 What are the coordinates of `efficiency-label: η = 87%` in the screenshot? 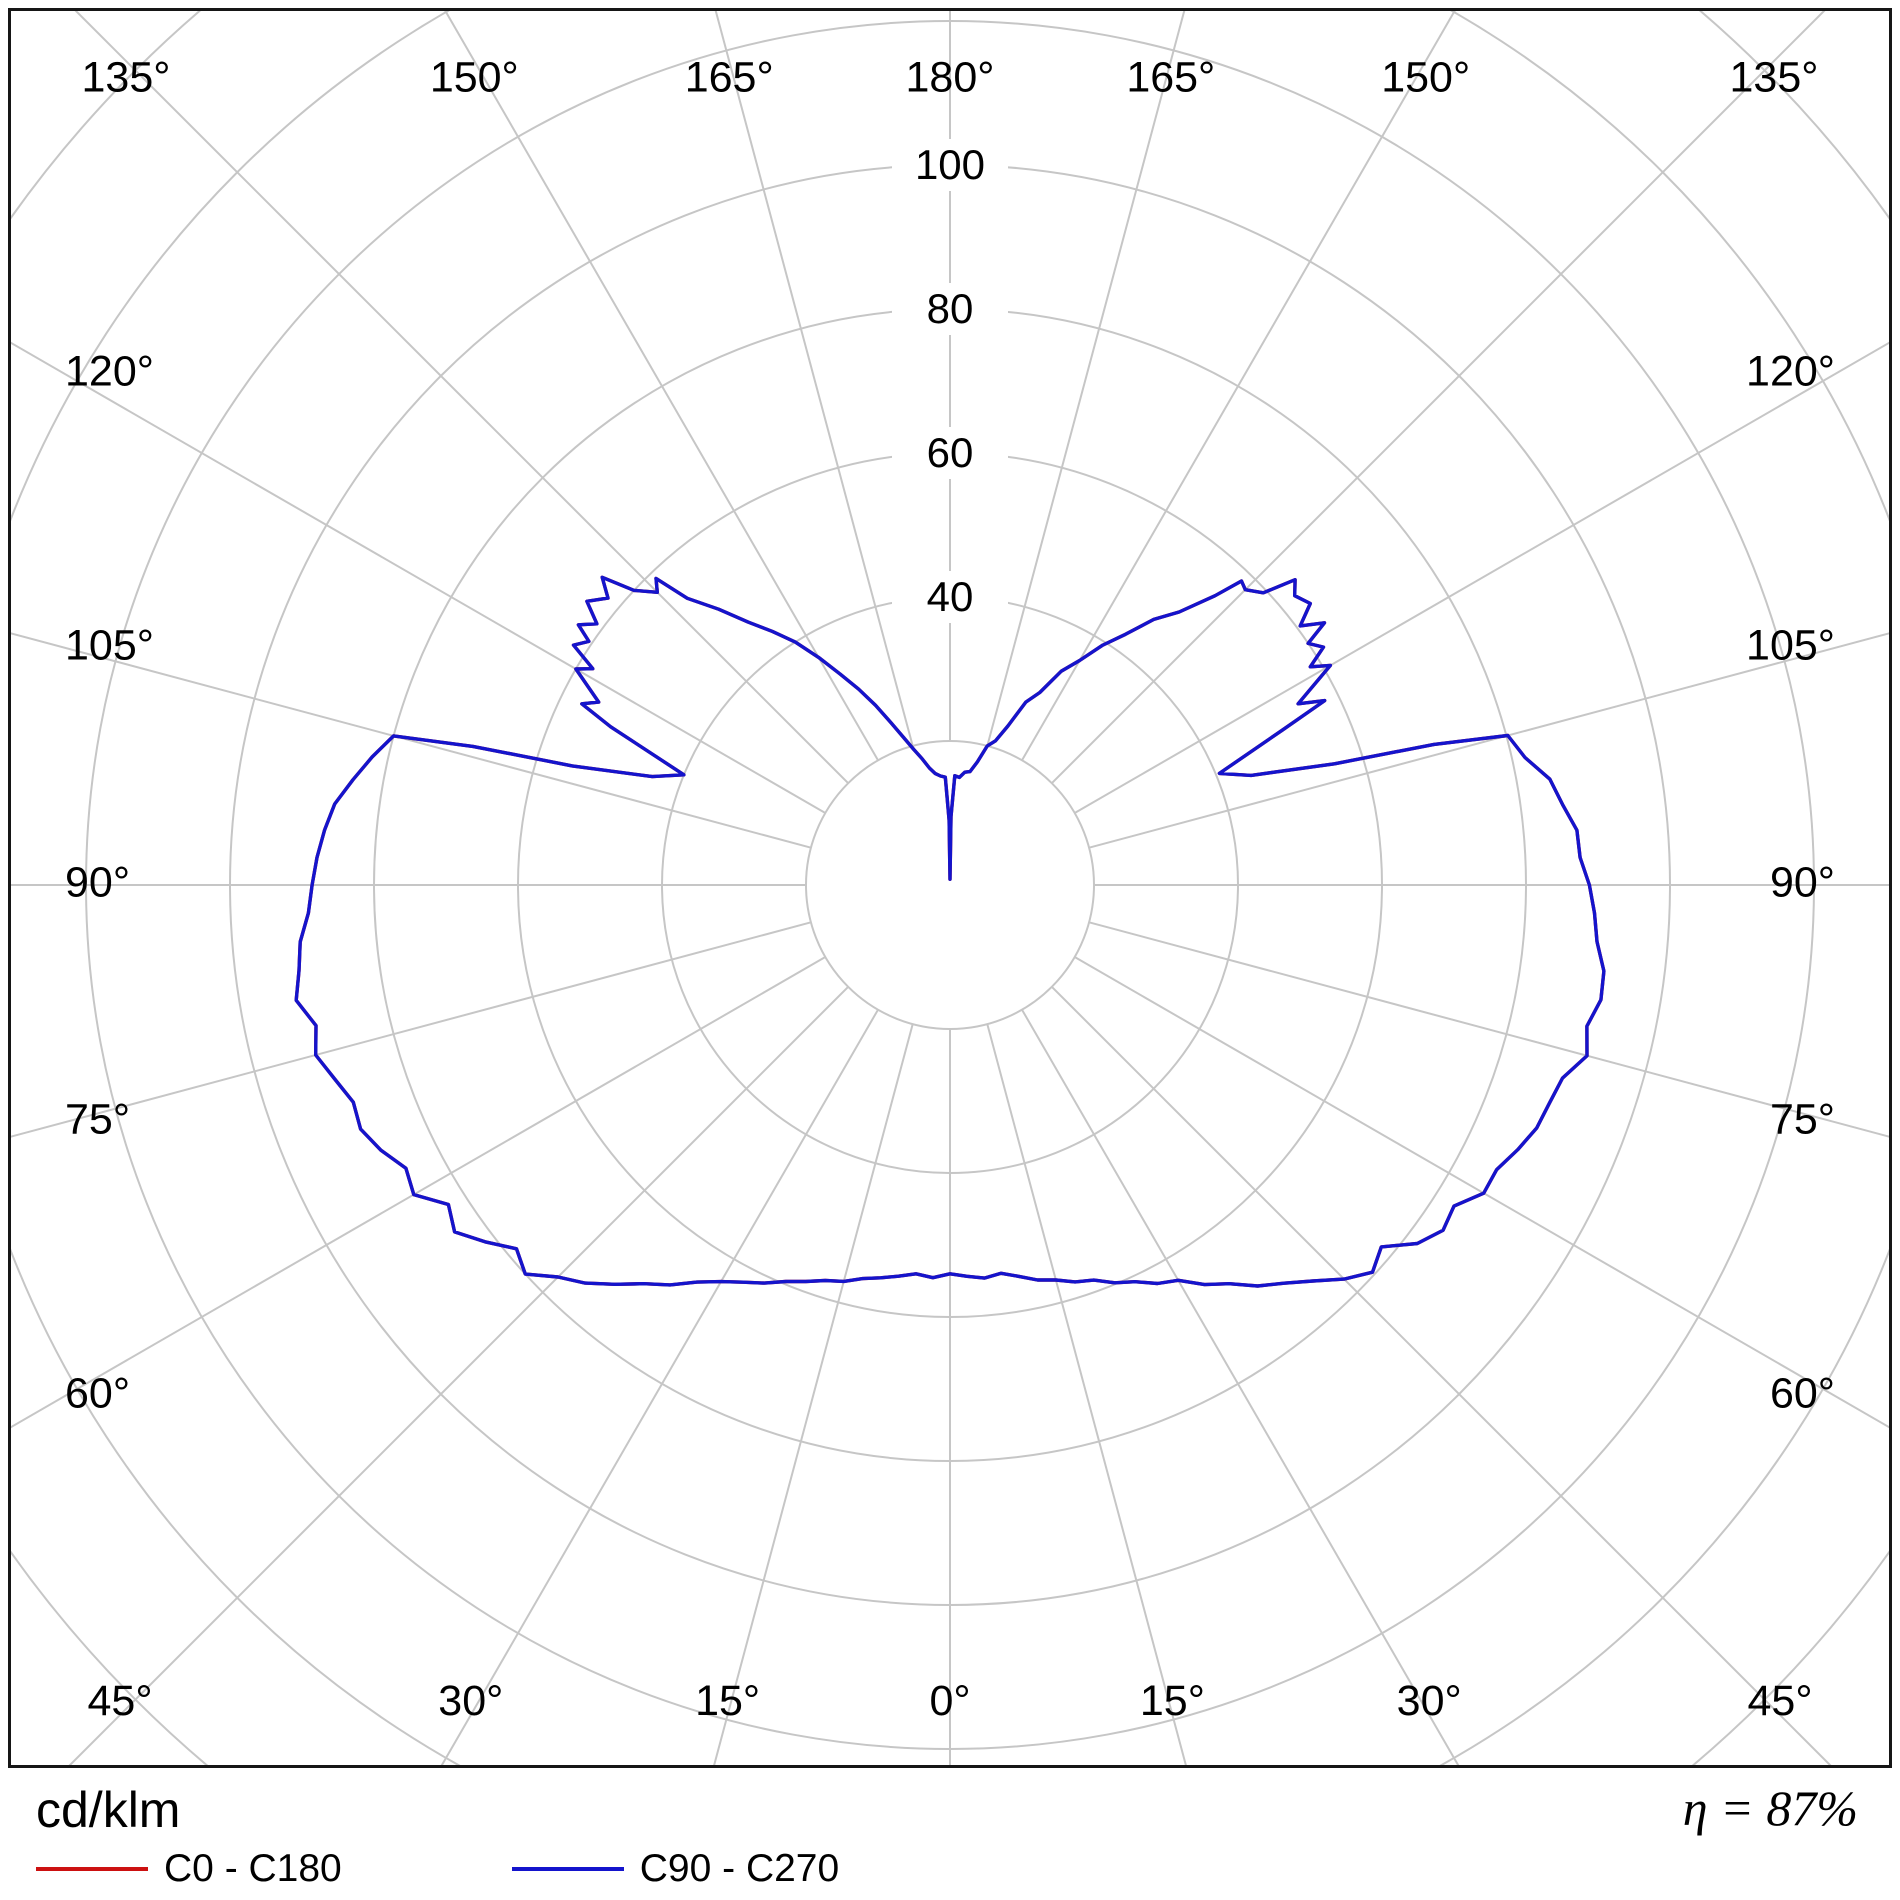 It's located at (1770, 1808).